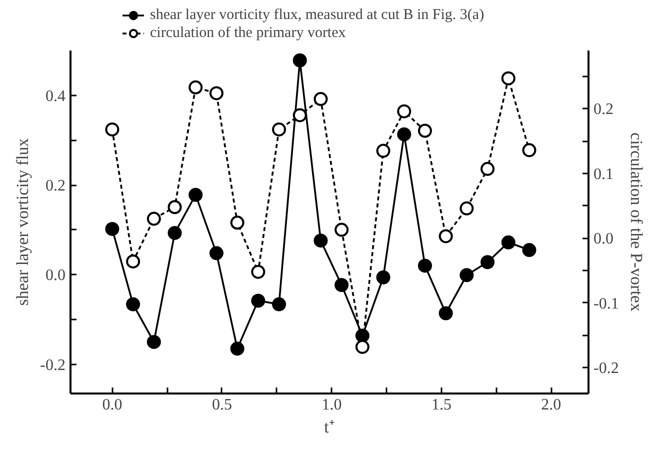 This screenshot has width=669, height=455. What do you see at coordinates (441, 405) in the screenshot?
I see `x-tick-label: 1.5` at bounding box center [441, 405].